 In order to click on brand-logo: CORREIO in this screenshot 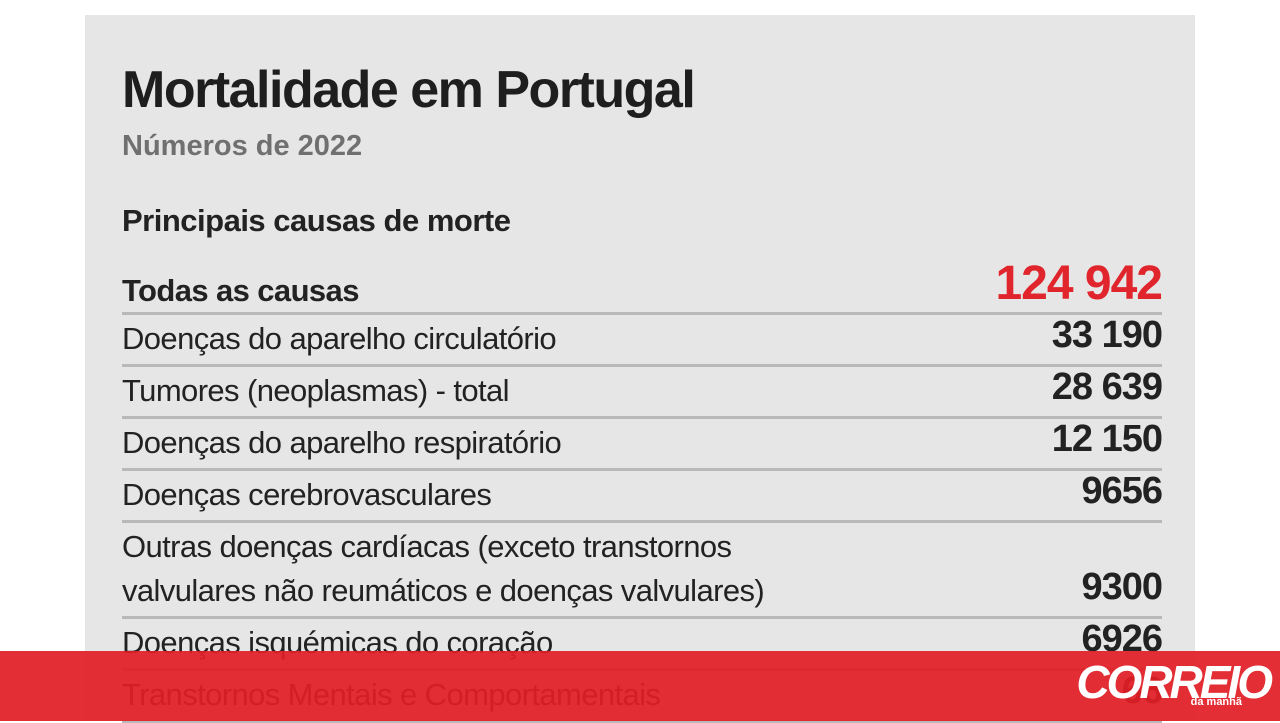, I will do `click(1174, 682)`.